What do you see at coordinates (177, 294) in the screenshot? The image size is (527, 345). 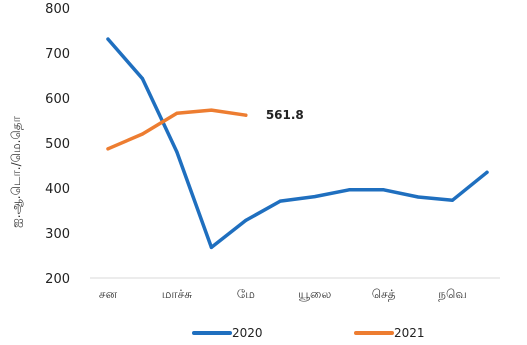 I see `x-tick-label: மாச்சு` at bounding box center [177, 294].